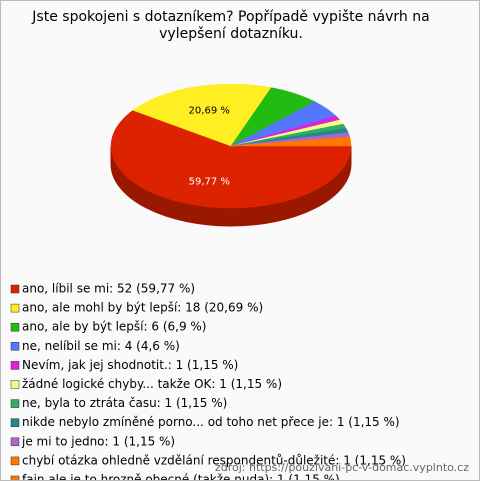  I want to click on legend-label: je mi to jedno: 1 (1,15 %), so click(98, 441).